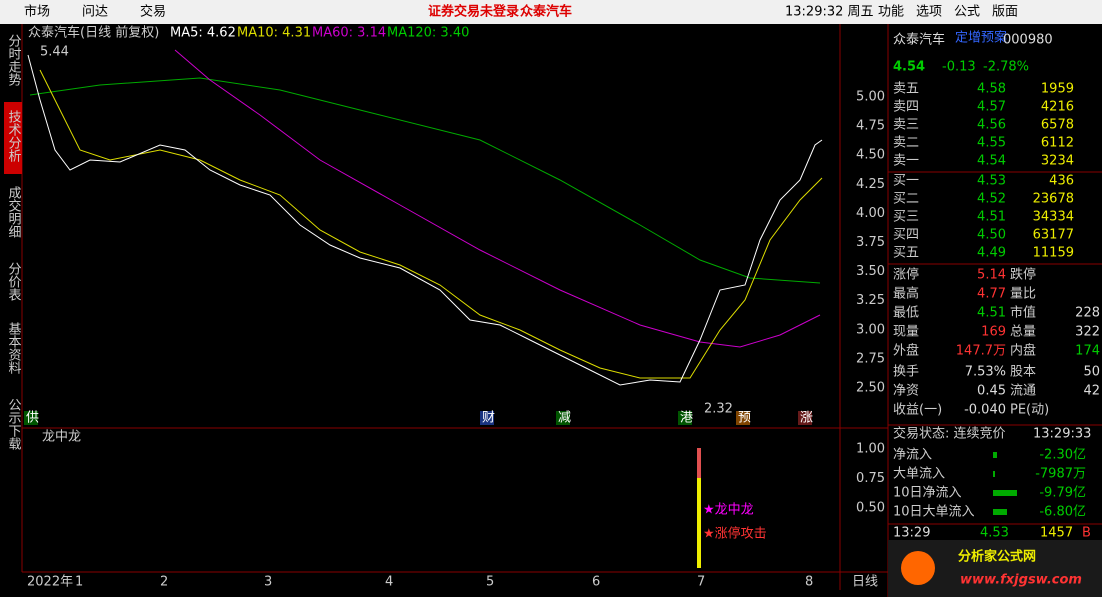  Describe the element at coordinates (906, 89) in the screenshot. I see `book-label: 卖五` at that location.